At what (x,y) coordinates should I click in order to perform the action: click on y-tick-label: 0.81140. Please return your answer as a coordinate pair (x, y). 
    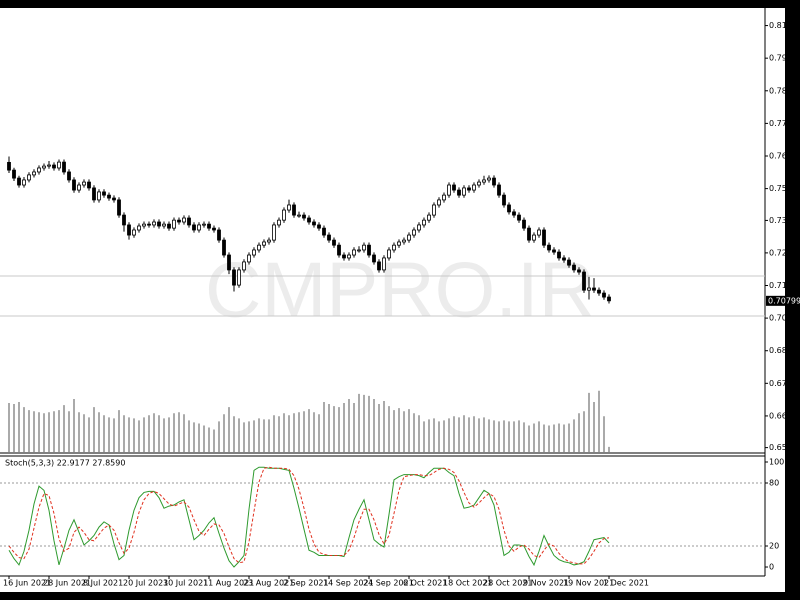
    Looking at the image, I should click on (784, 25).